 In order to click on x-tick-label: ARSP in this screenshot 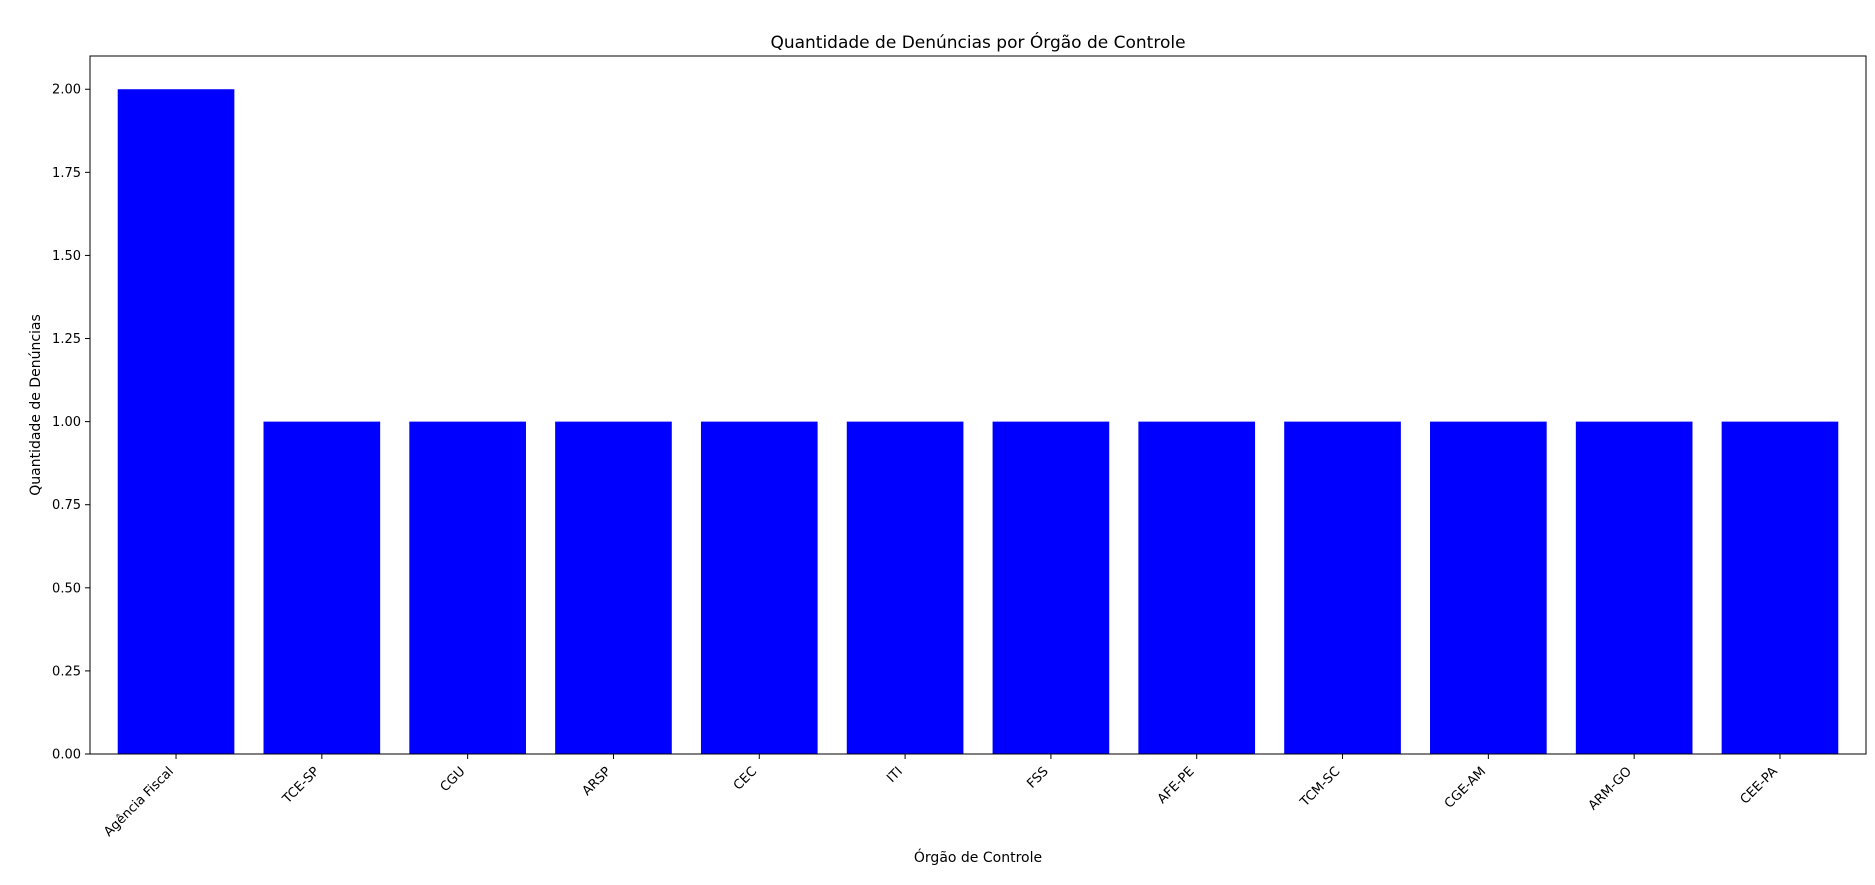, I will do `click(597, 781)`.